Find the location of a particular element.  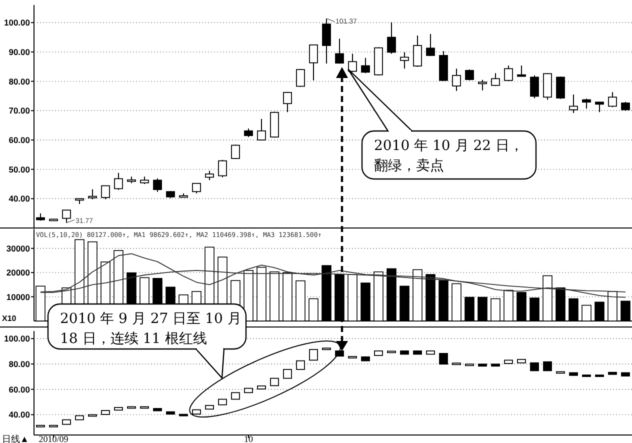

x-tick-label: 2010/09 is located at coordinates (53, 438).